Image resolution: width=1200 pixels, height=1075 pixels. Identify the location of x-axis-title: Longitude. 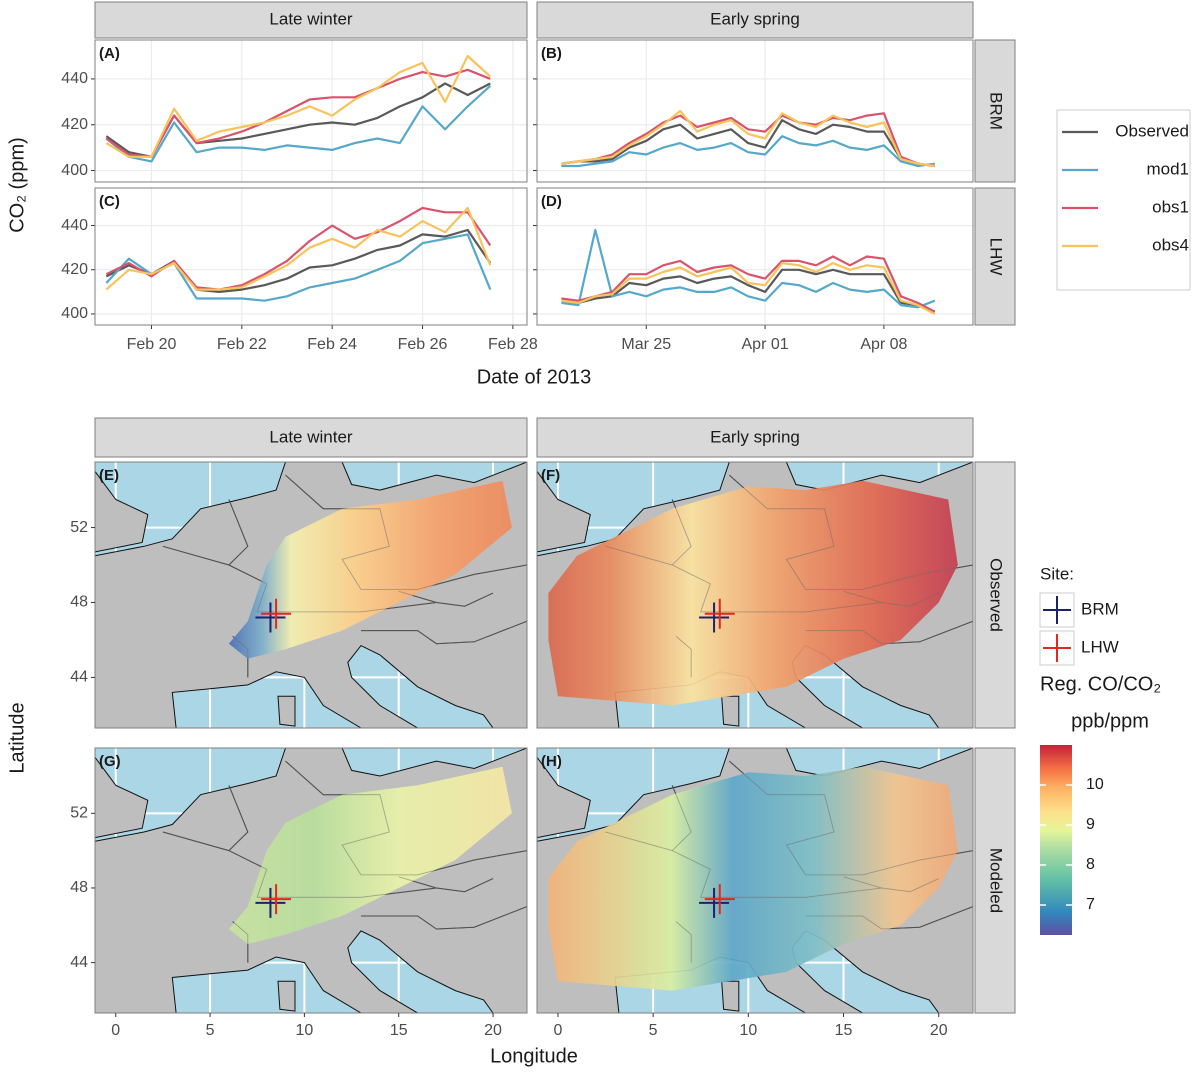
(534, 1056).